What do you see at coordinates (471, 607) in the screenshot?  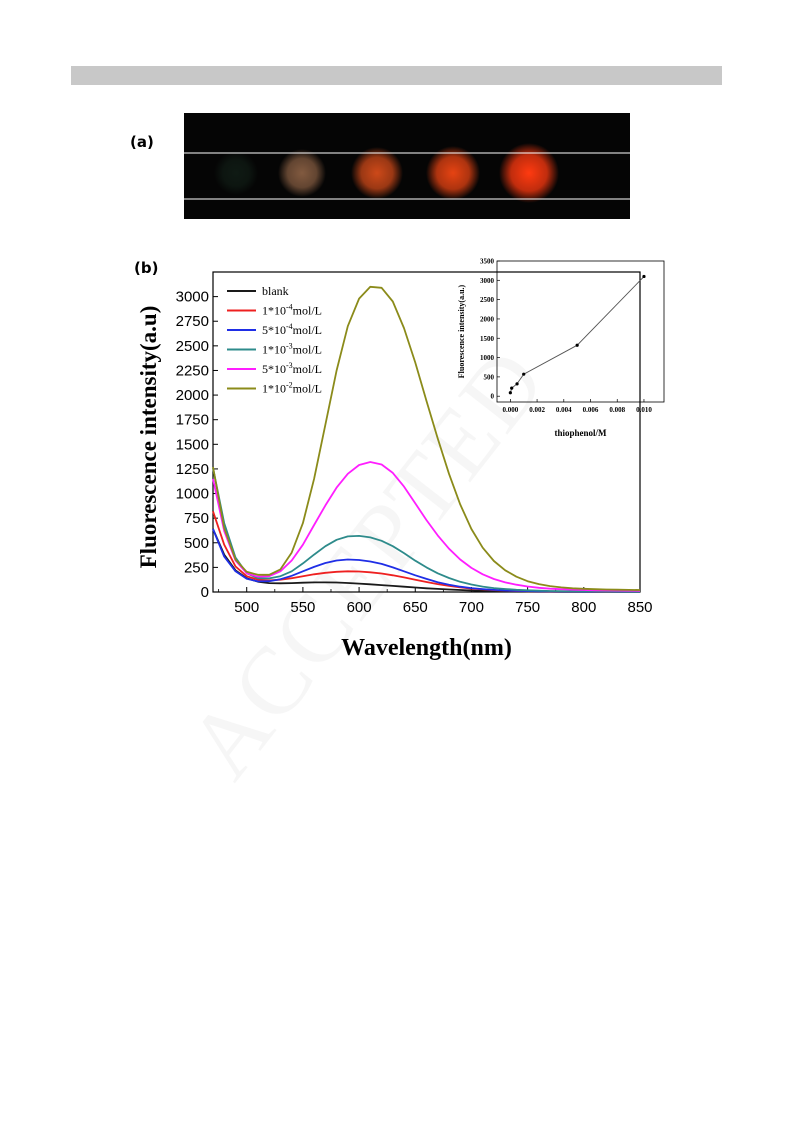 I see `x-tick-label: 700` at bounding box center [471, 607].